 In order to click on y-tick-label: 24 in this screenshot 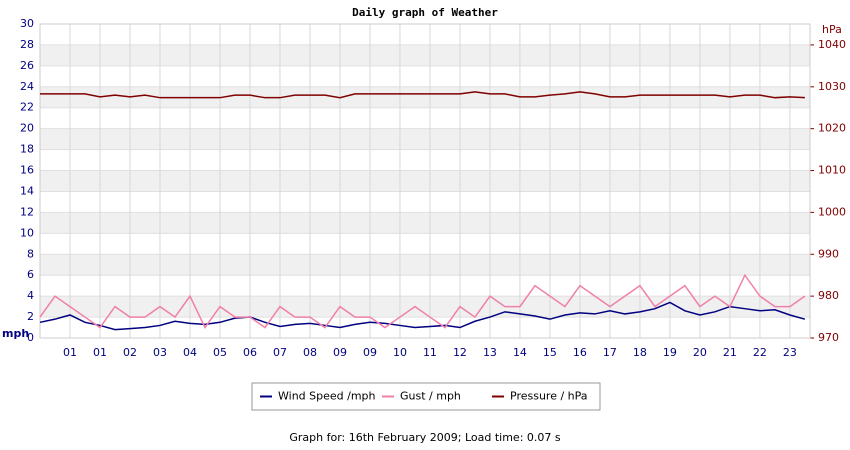, I will do `click(27, 86)`.